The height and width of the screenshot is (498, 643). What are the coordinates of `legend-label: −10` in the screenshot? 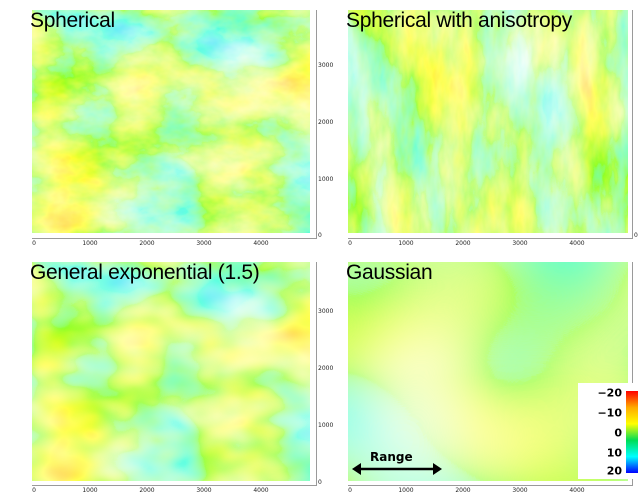 It's located at (609, 413).